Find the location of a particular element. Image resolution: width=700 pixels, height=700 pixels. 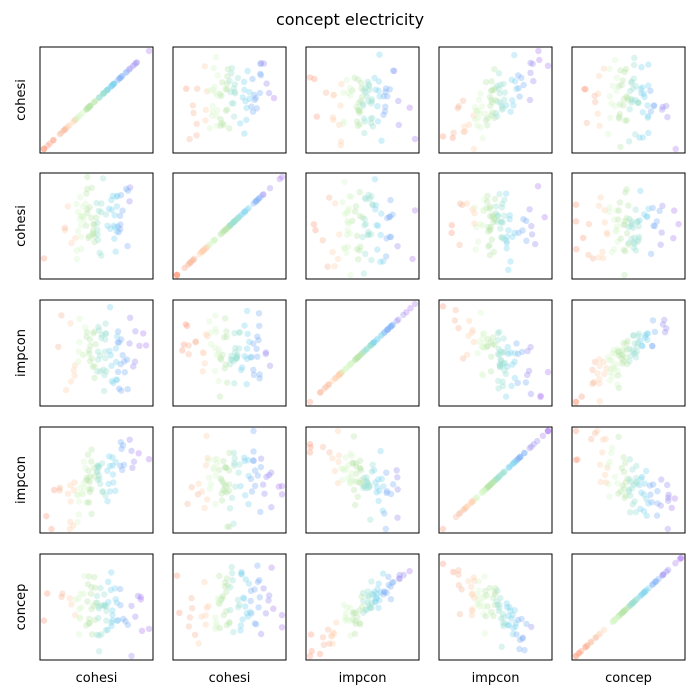

x-axis-label-0: cohesi is located at coordinates (97, 678).